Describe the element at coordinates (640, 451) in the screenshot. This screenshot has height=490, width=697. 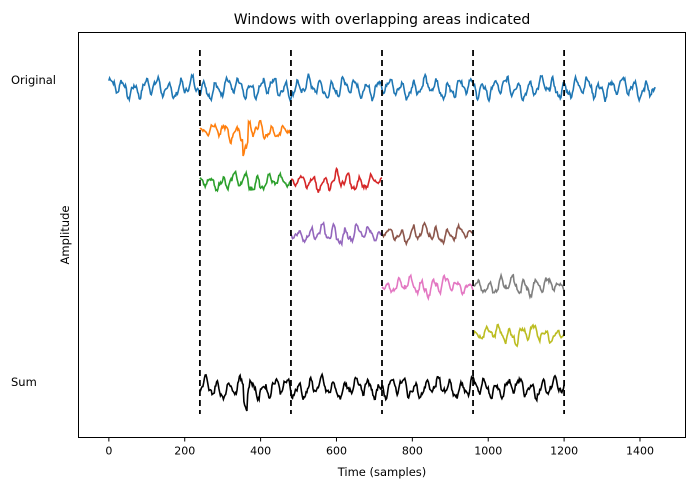
I see `x-tick-label: 1400` at that location.